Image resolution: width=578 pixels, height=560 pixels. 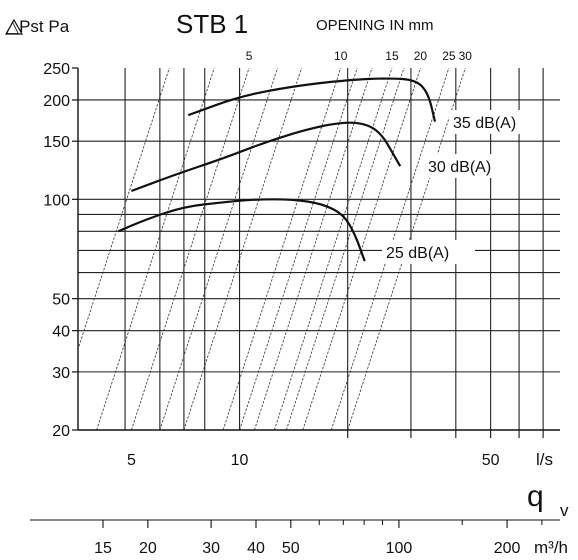 I want to click on header: △Pst Pa STB 1 OPENING IN mm, so click(x=219, y=24).